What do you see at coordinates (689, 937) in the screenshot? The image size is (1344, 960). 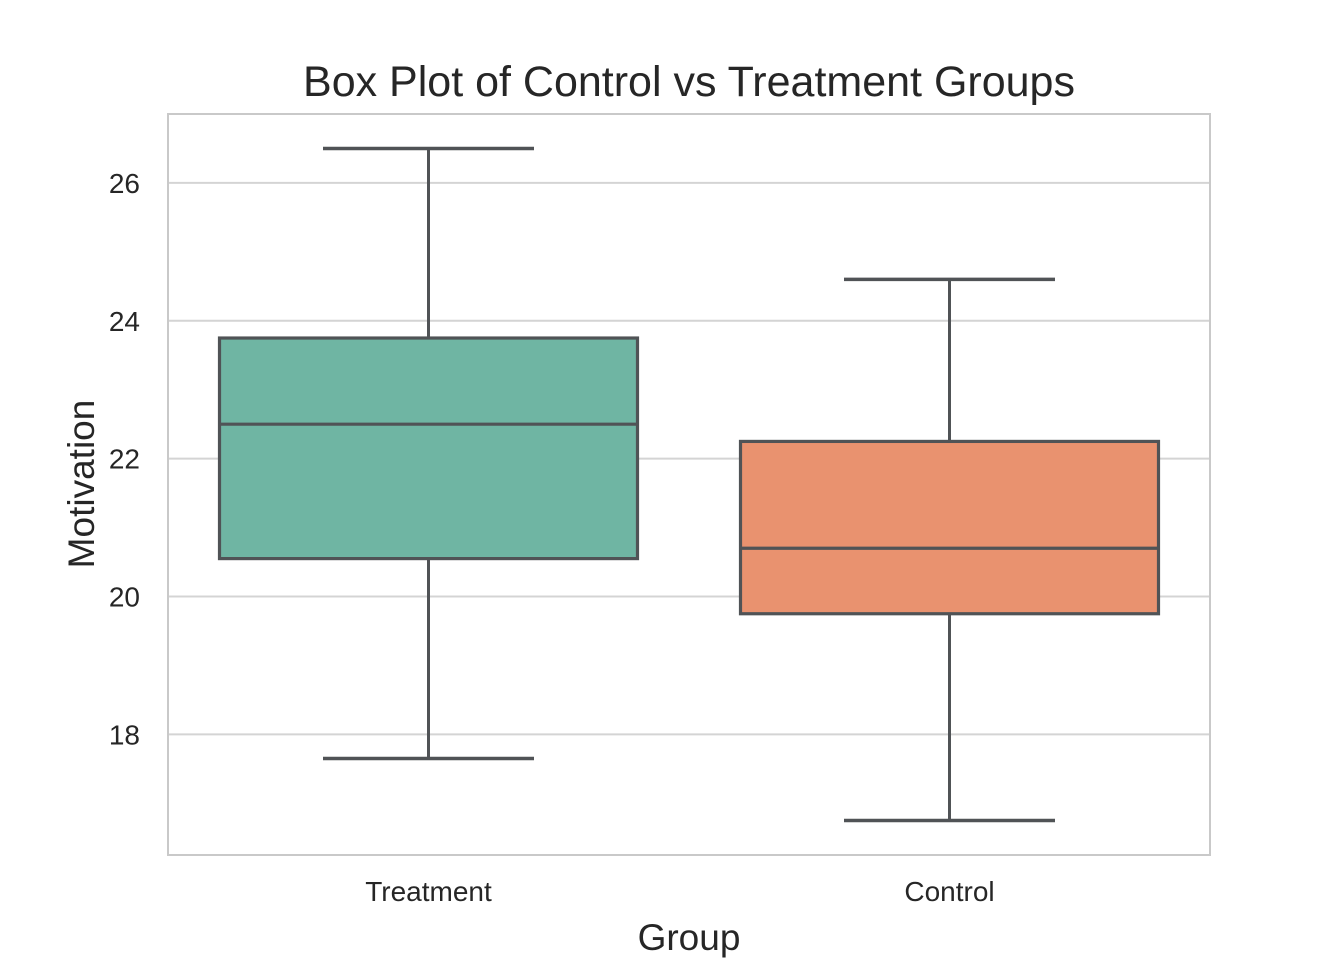 I see `x-axis-label: Group` at bounding box center [689, 937].